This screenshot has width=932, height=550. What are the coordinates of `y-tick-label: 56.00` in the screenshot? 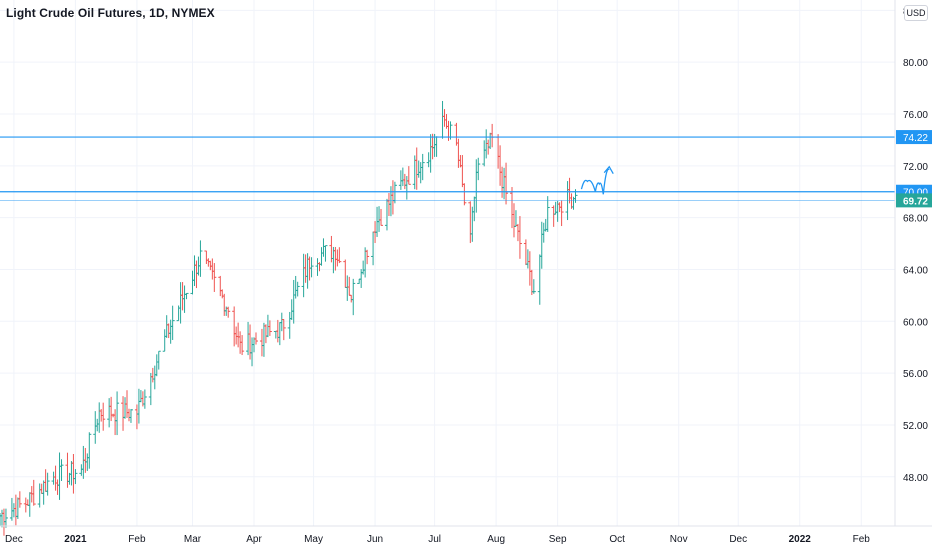 It's located at (915, 374).